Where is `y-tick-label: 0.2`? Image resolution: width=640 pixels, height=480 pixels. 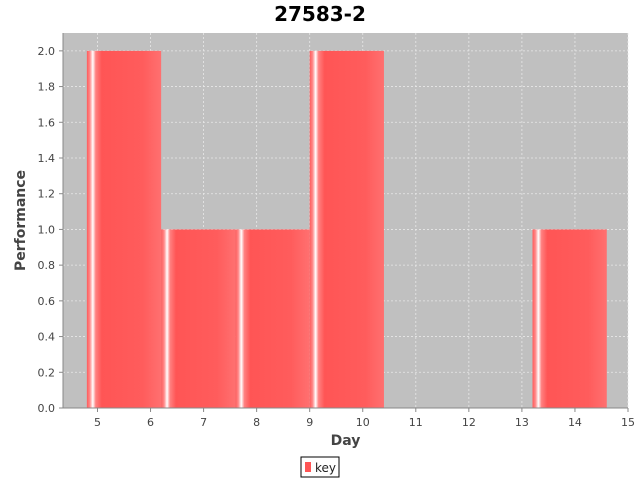 y-tick-label: 0.2 is located at coordinates (47, 372).